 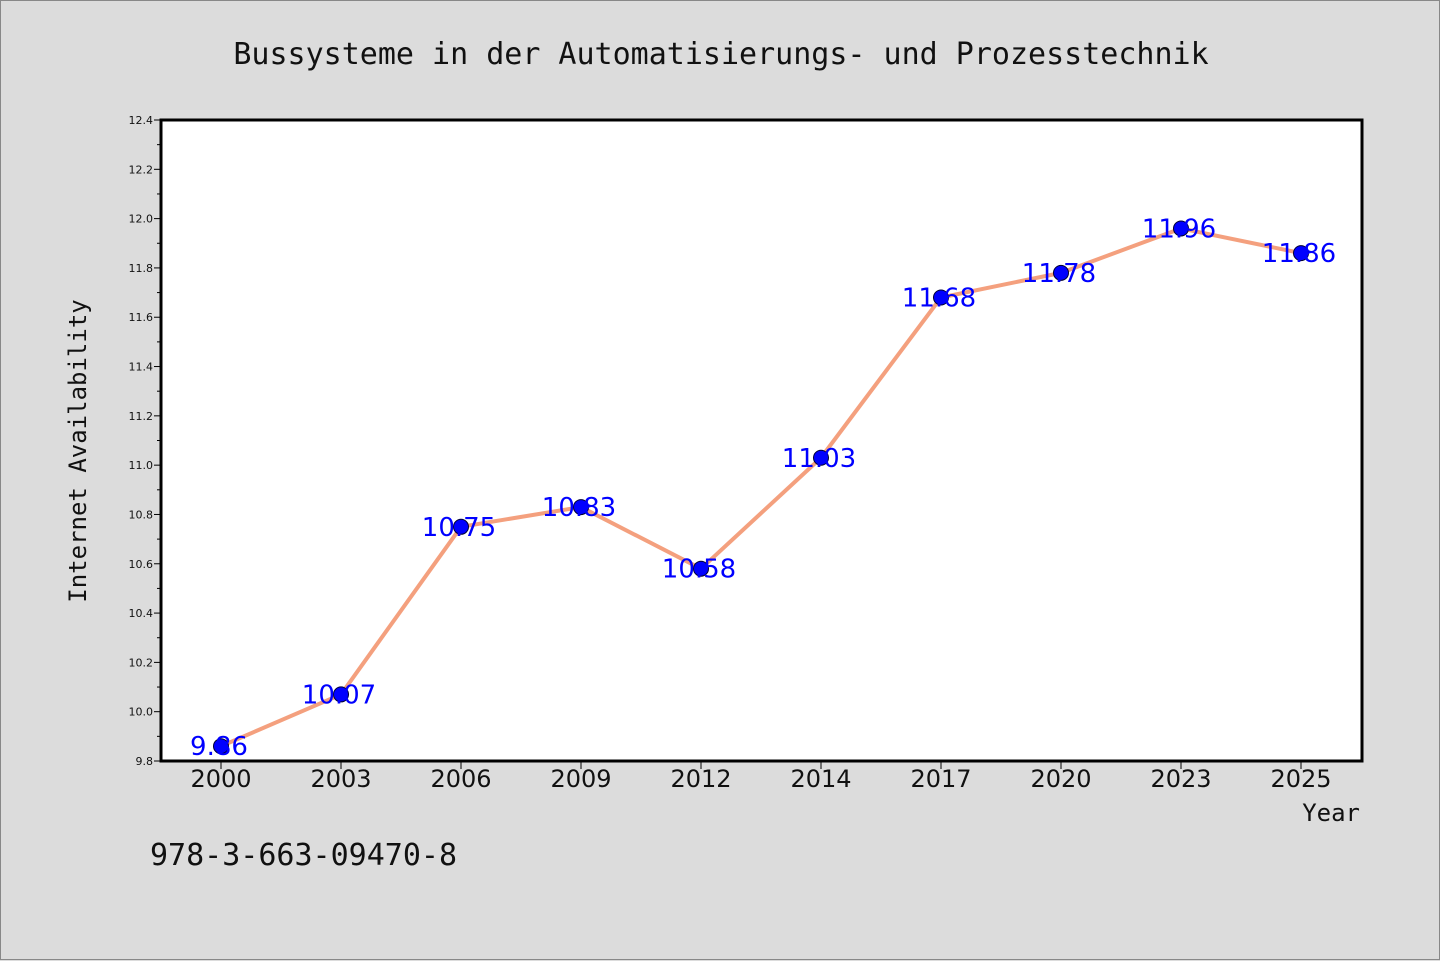 I want to click on x-tick-label: 2014, so click(x=820, y=779).